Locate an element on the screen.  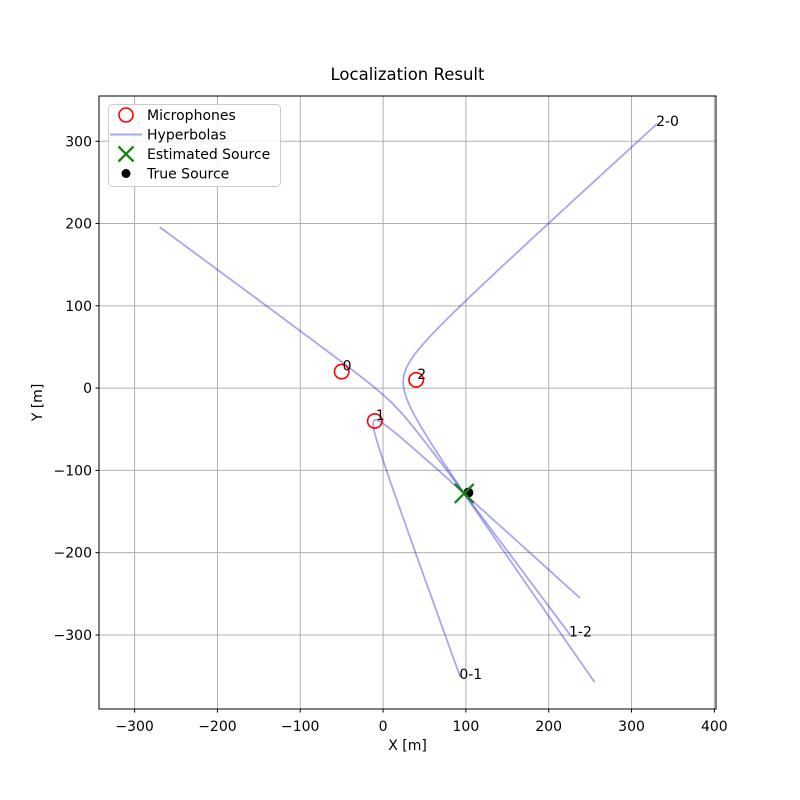
y-tick-label--100: −100 is located at coordinates (73, 471).